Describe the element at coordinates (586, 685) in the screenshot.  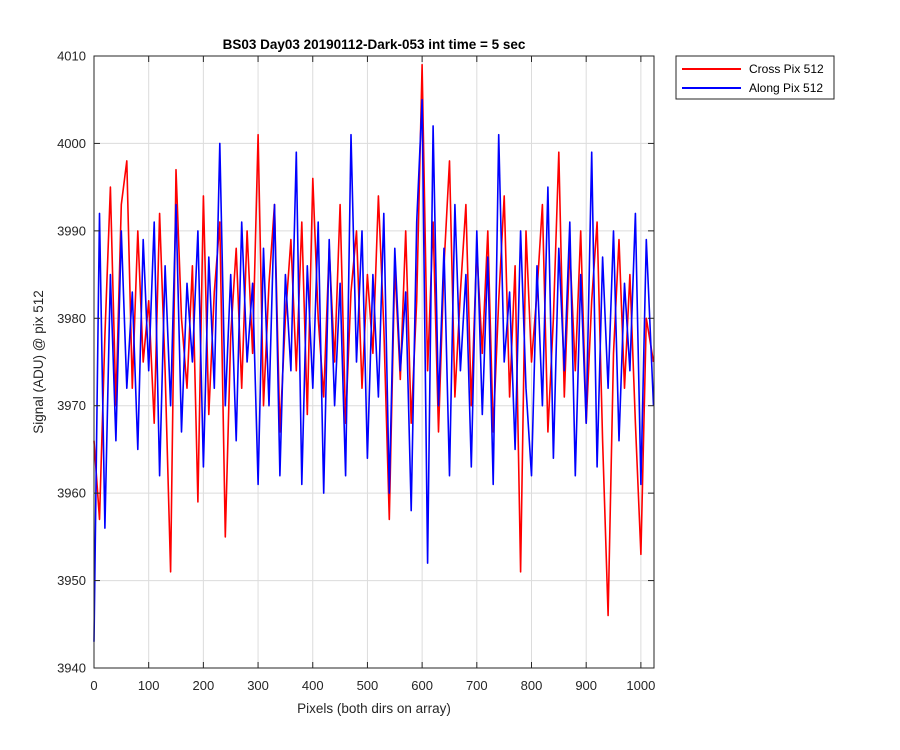
I see `x-tick-label: 900` at that location.